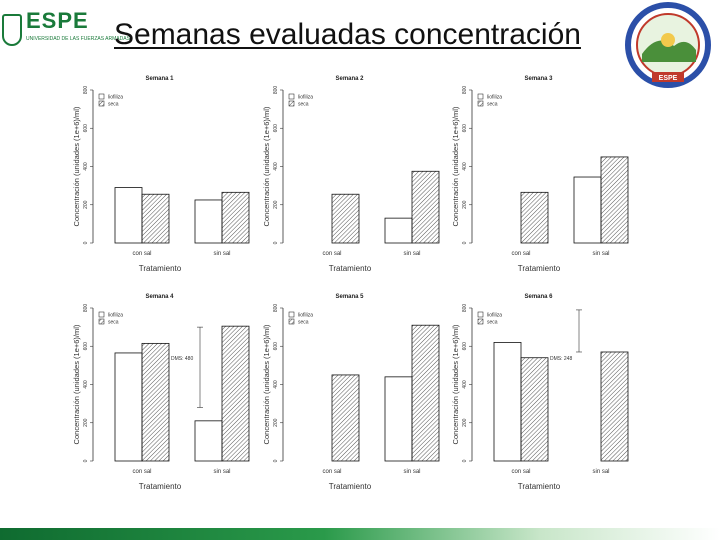  What do you see at coordinates (600, 472) in the screenshot?
I see `x-tick-label-6: sin sal` at bounding box center [600, 472].